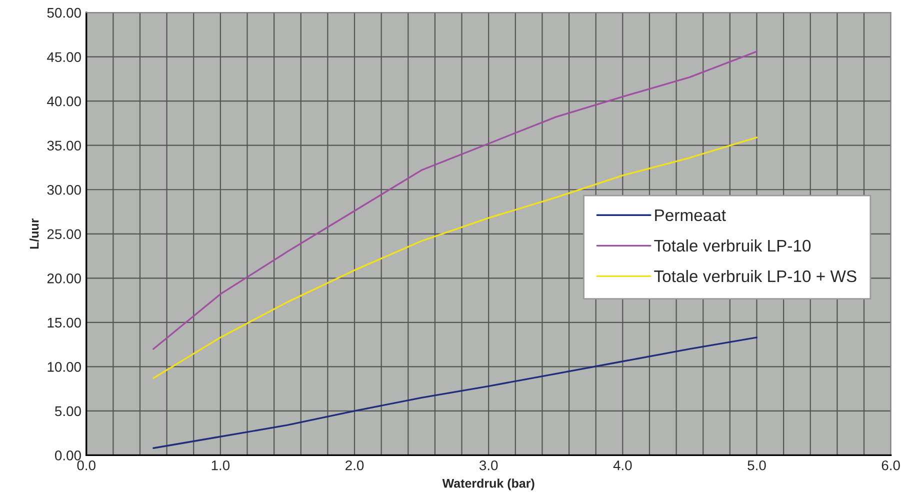 The height and width of the screenshot is (503, 909). I want to click on legend-label: Permeaat, so click(690, 215).